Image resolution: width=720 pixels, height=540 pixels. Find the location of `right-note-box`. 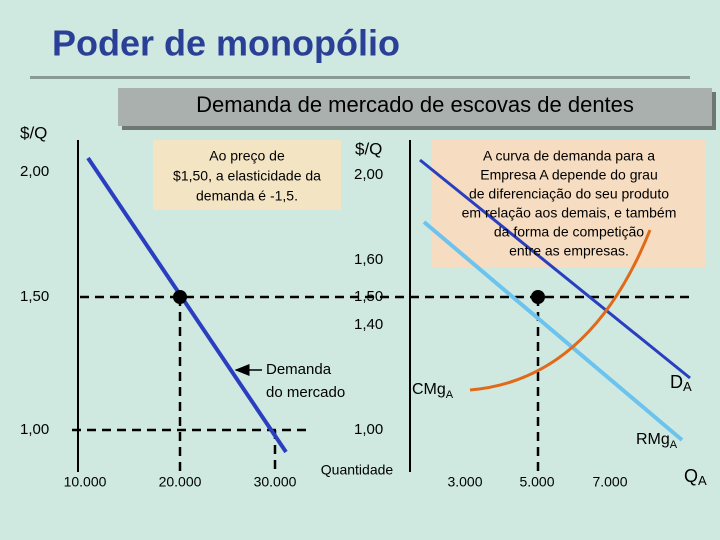

right-note-box is located at coordinates (569, 204).